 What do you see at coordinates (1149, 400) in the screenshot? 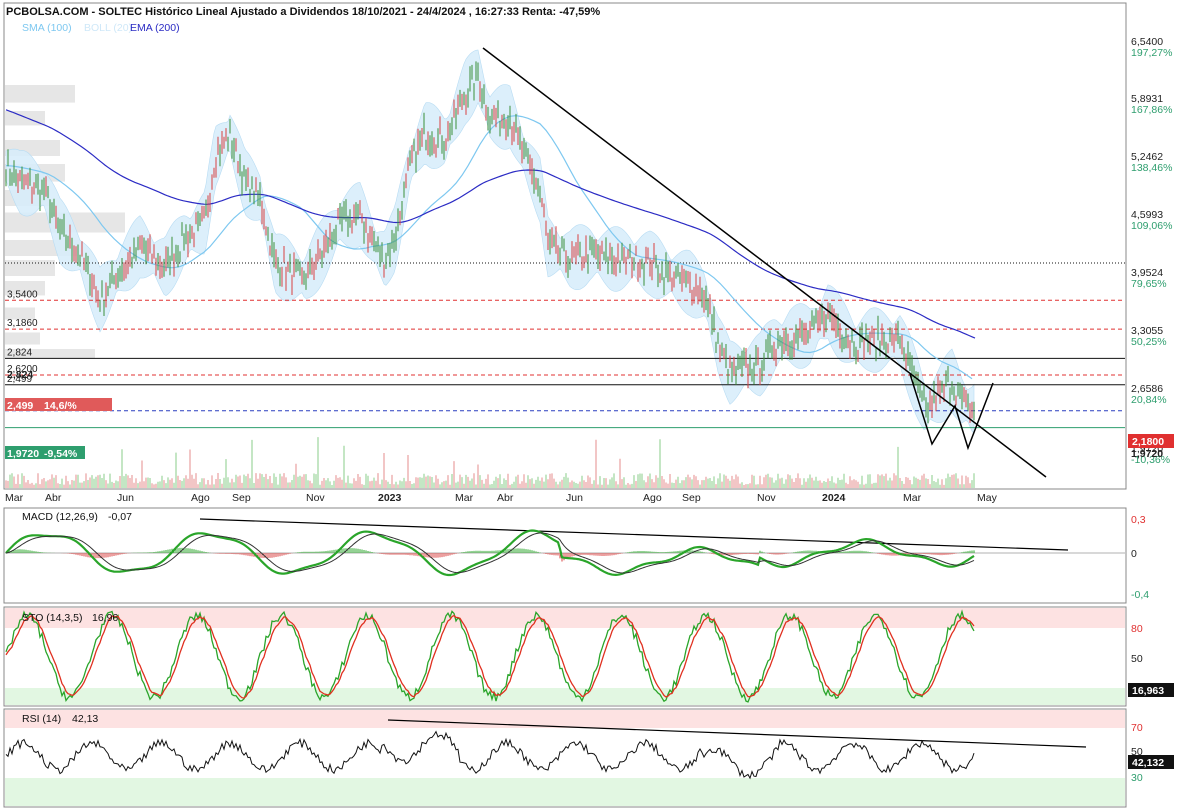
I see `price-pct-label: 20,84%` at bounding box center [1149, 400].